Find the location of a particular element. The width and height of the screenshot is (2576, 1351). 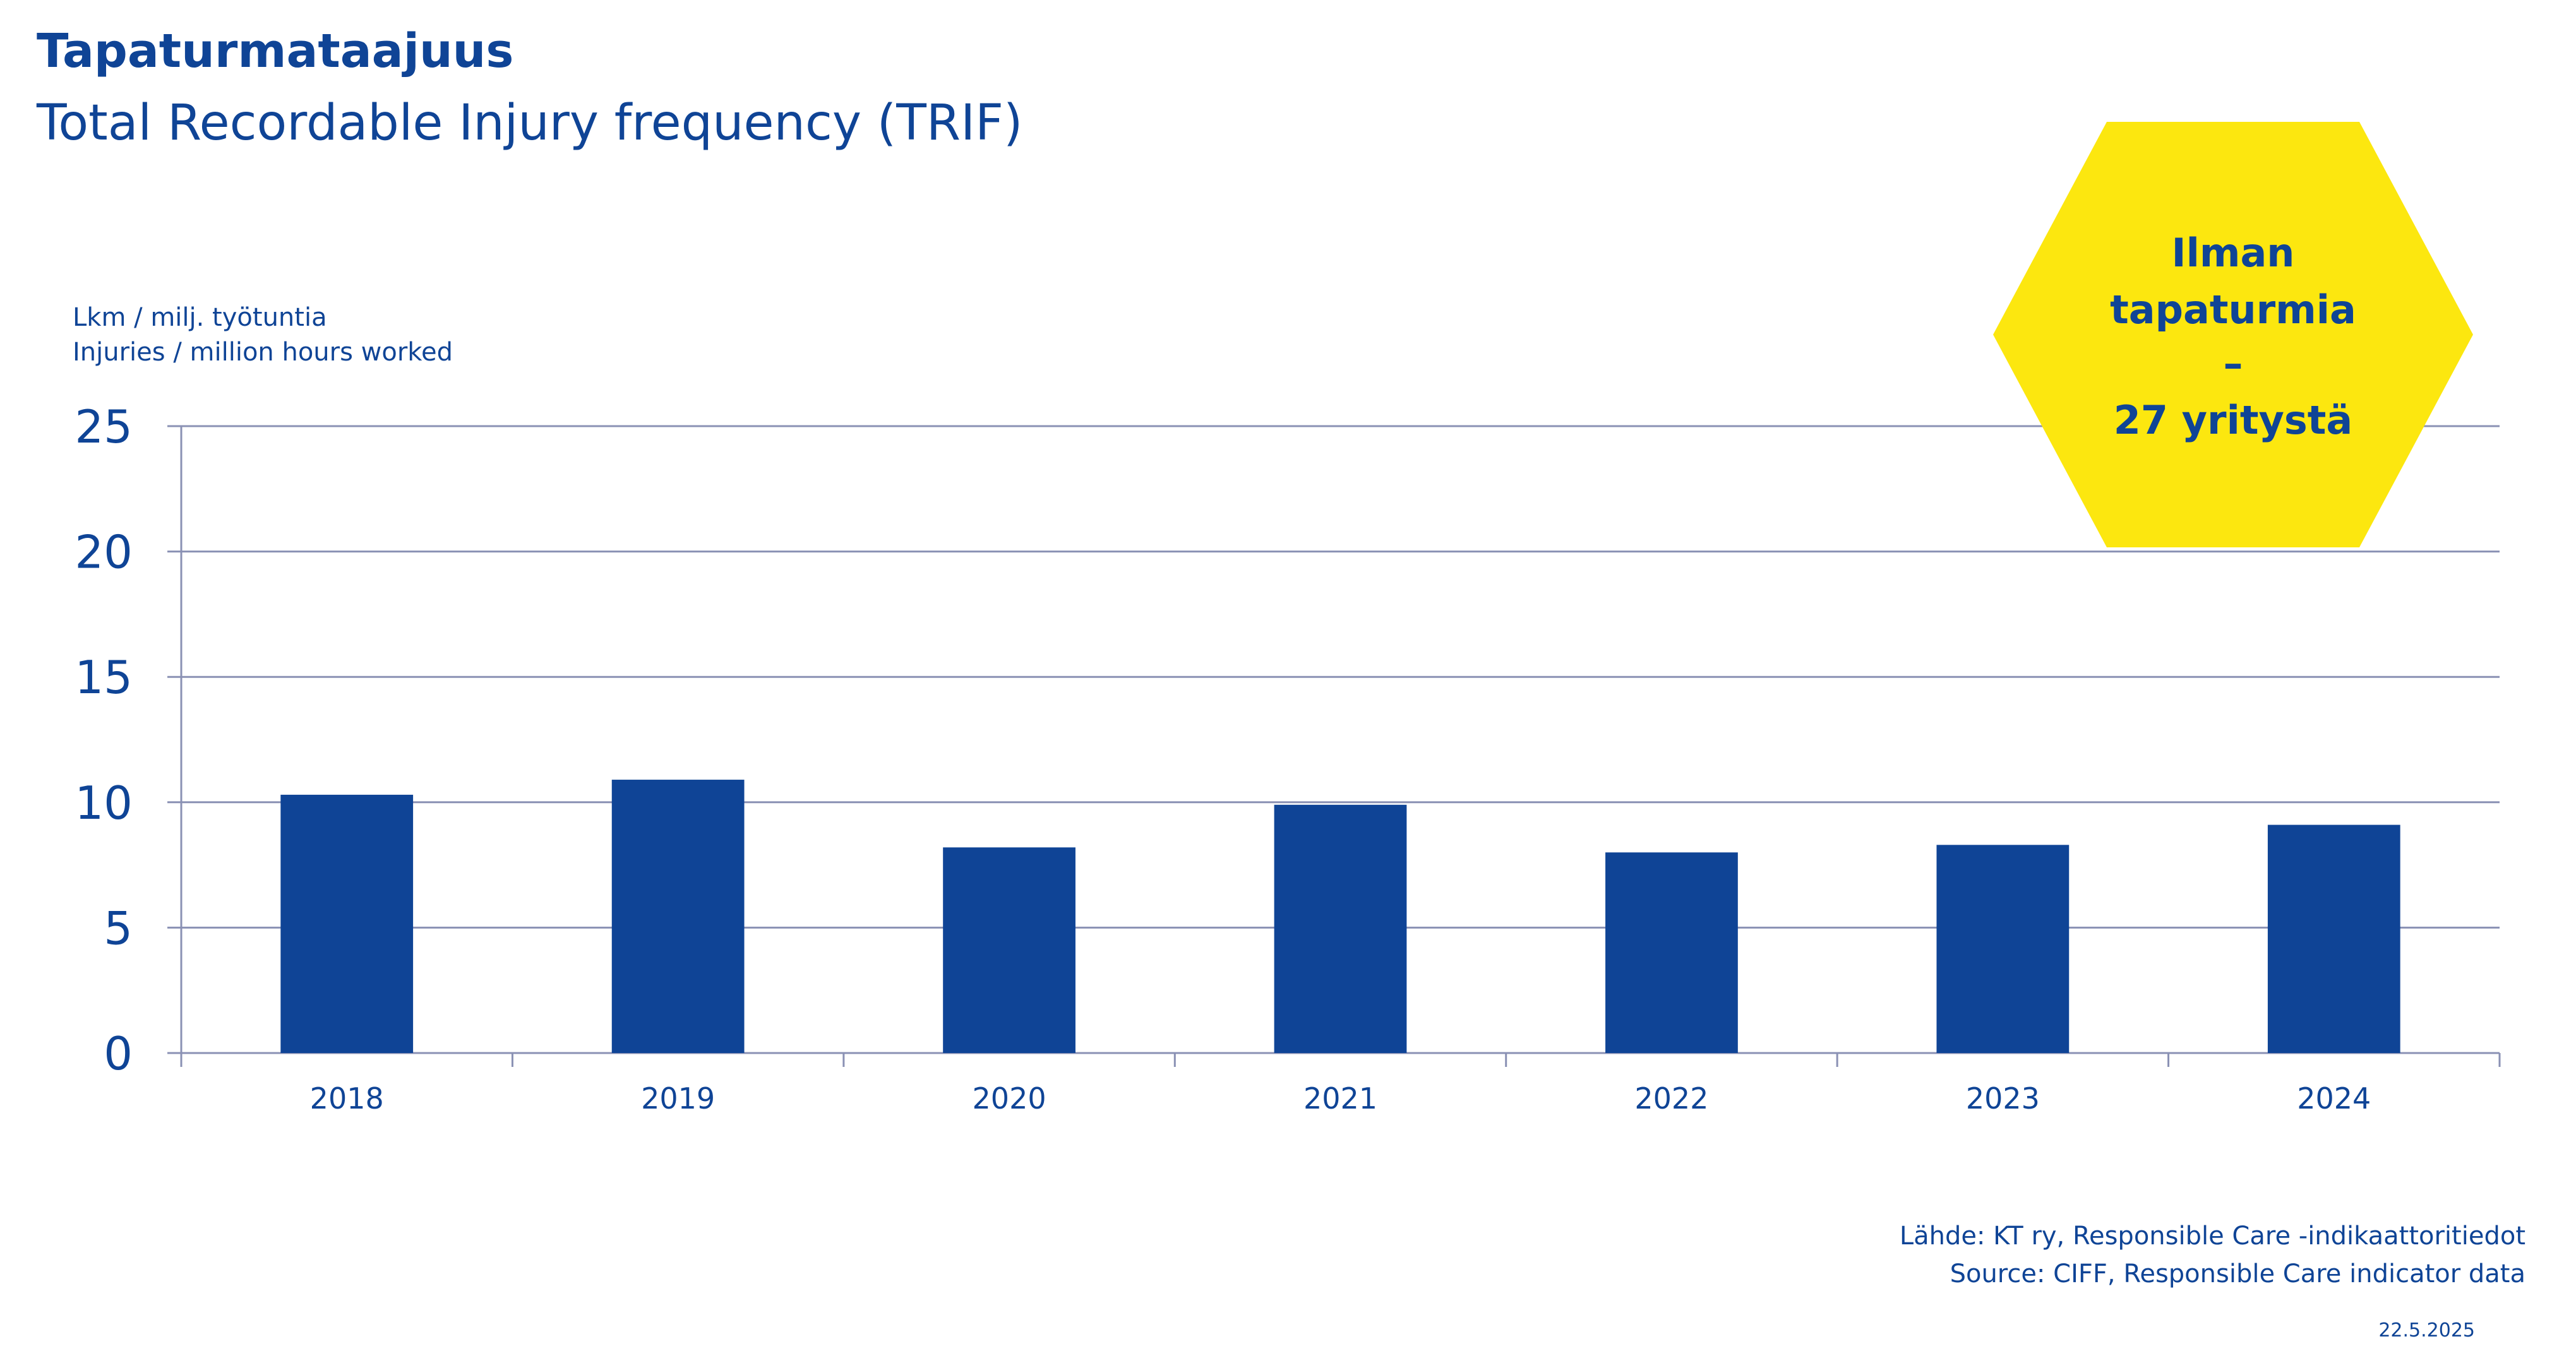

y-tick-label: 15 is located at coordinates (104, 677).